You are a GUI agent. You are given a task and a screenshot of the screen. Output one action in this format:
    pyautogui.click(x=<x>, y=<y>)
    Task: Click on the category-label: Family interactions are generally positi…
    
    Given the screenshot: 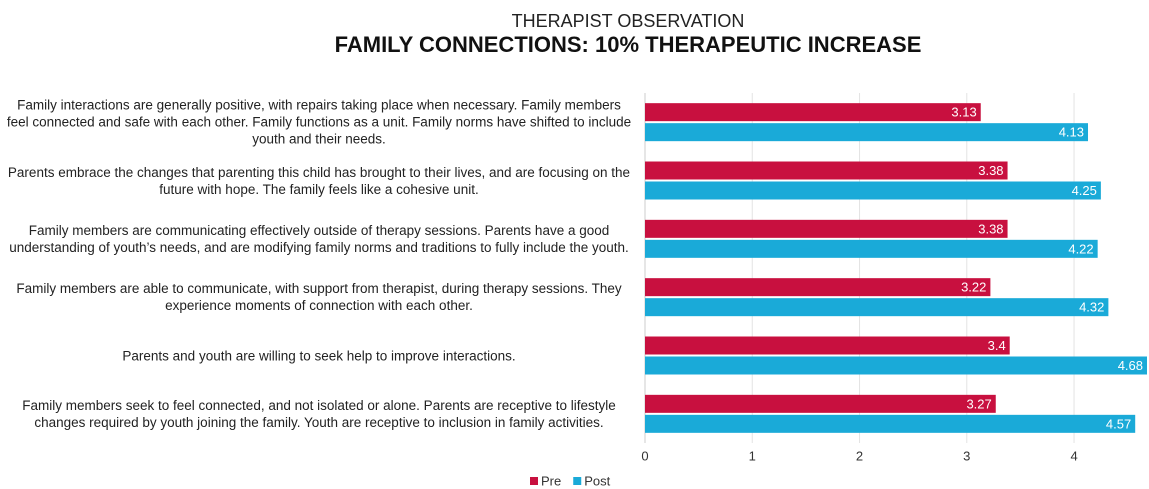 What is the action you would take?
    pyautogui.click(x=319, y=122)
    